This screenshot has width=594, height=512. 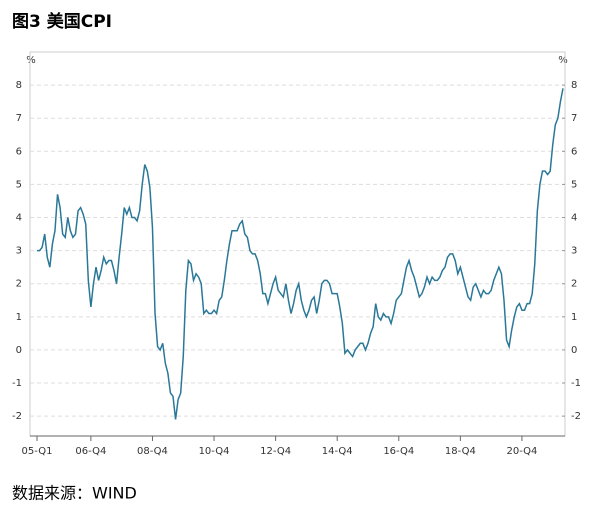 I want to click on source: 数据来源：WIND, so click(x=74, y=493).